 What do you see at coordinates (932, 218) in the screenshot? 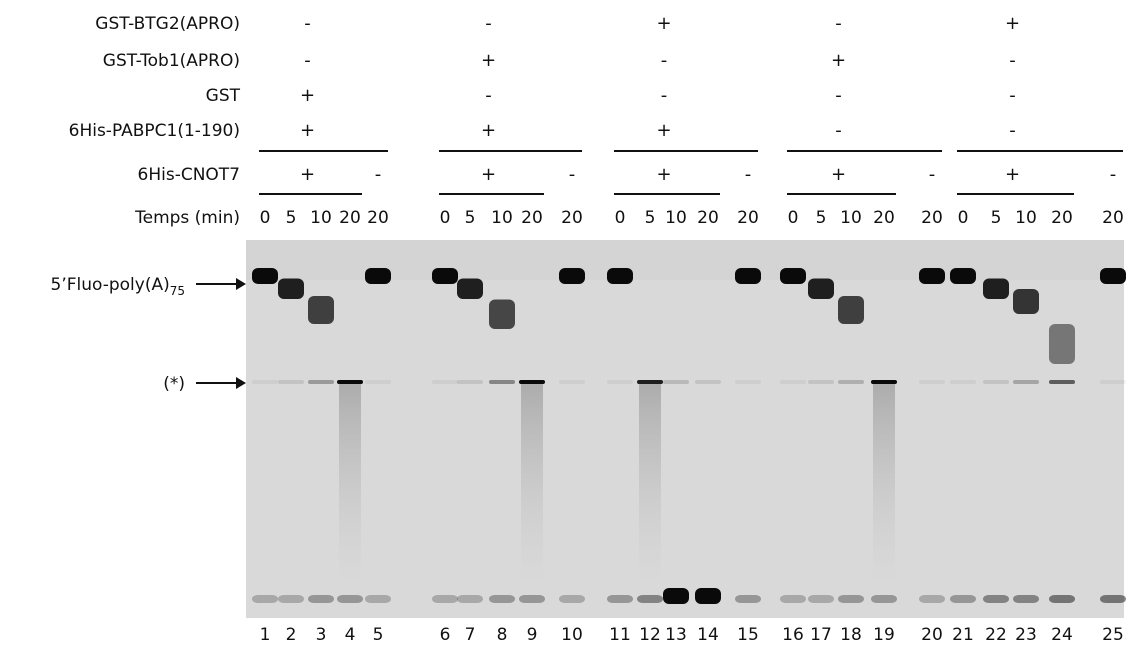
I see `time-point-lane-20: 20` at bounding box center [932, 218].